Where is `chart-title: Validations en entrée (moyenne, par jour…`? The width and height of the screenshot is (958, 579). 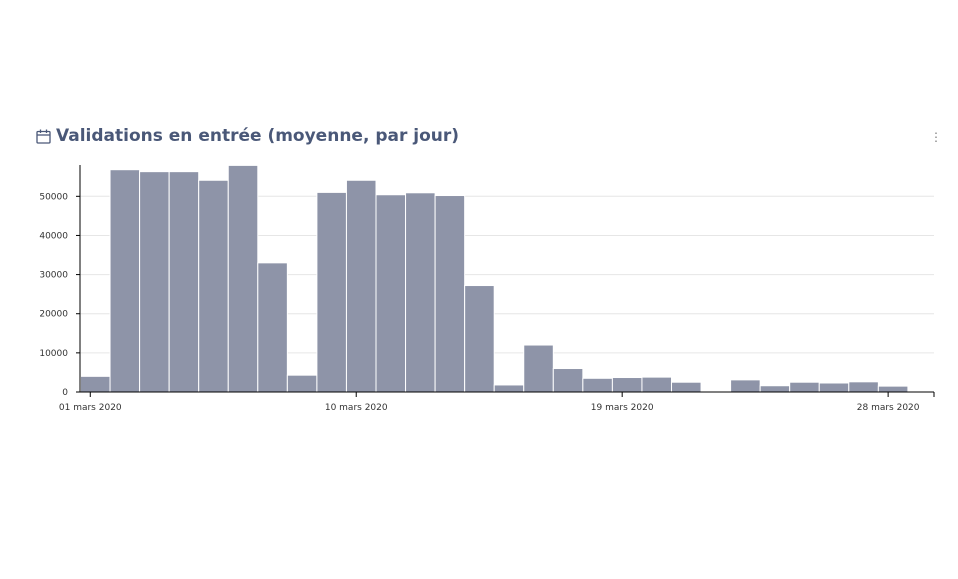
chart-title: Validations en entrée (moyenne, par jour… is located at coordinates (258, 136).